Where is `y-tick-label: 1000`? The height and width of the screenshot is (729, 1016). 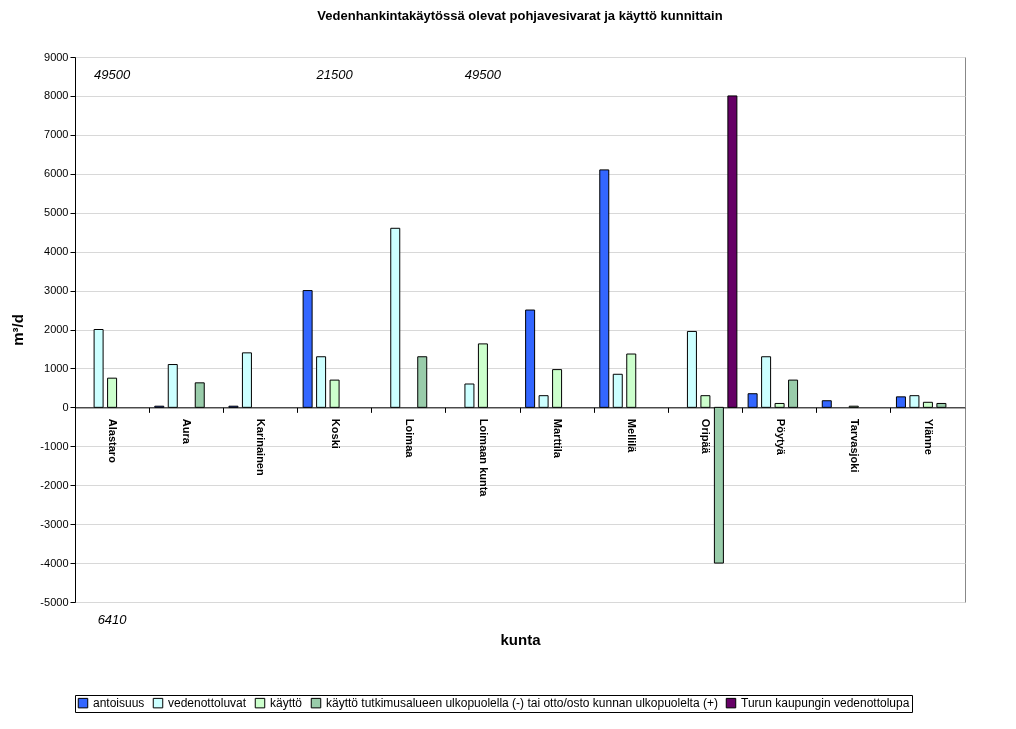 y-tick-label: 1000 is located at coordinates (56, 367).